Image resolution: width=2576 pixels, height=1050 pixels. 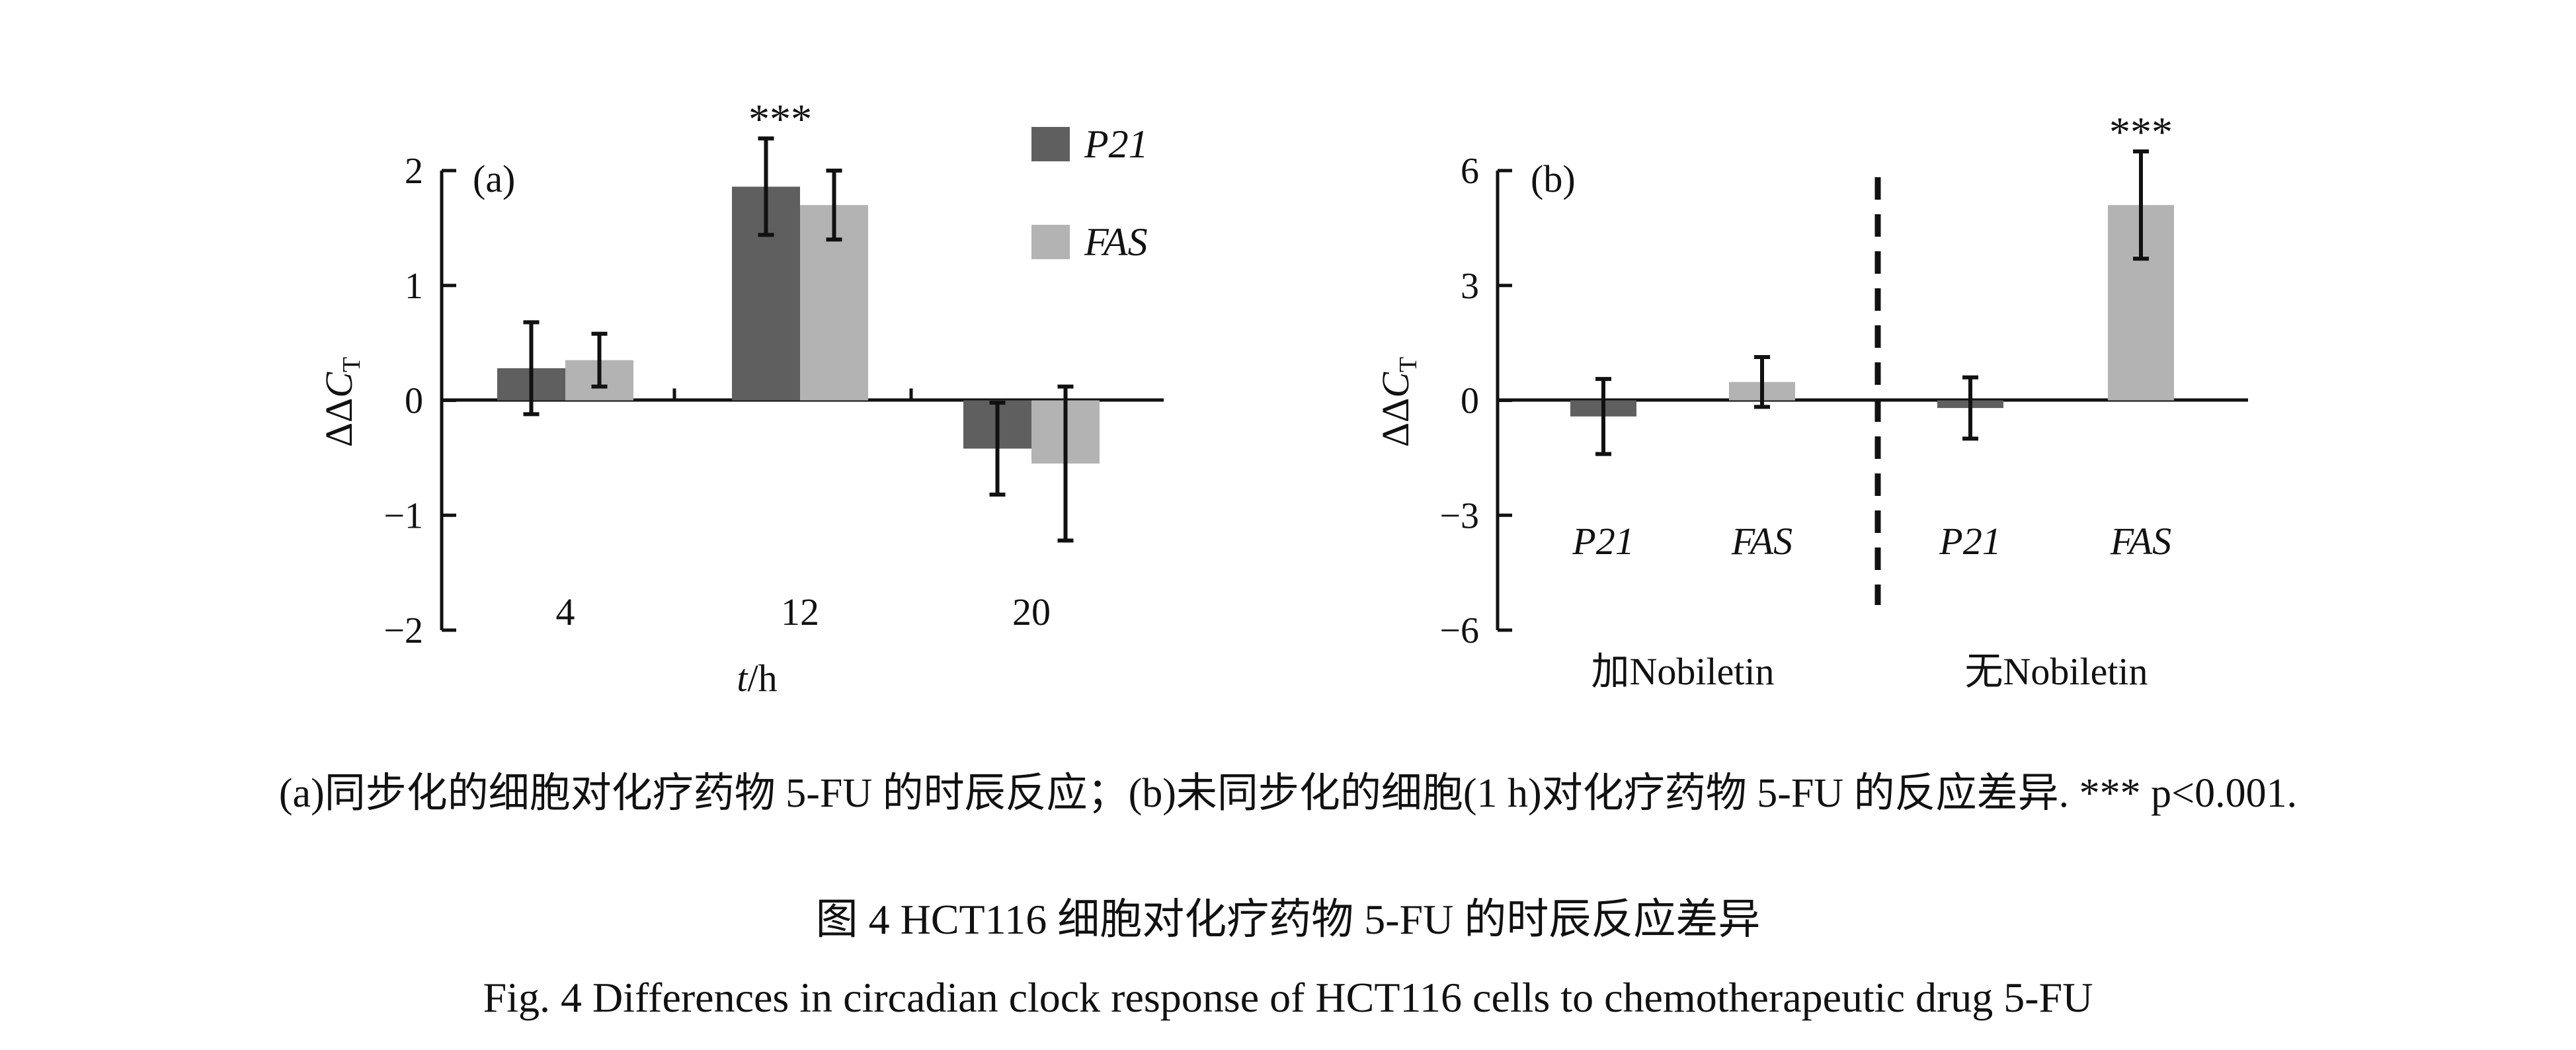 What do you see at coordinates (757, 678) in the screenshot?
I see `panel-a-x-axis-label: t/h` at bounding box center [757, 678].